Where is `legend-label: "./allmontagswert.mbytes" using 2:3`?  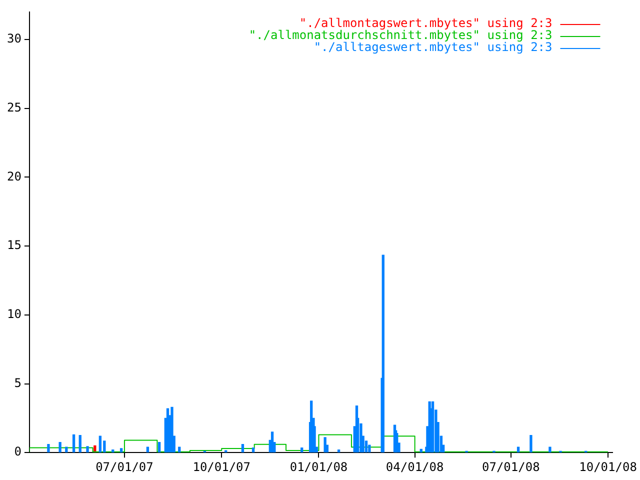
legend-label: "./allmontagswert.mbytes" using 2:3 is located at coordinates (425, 23).